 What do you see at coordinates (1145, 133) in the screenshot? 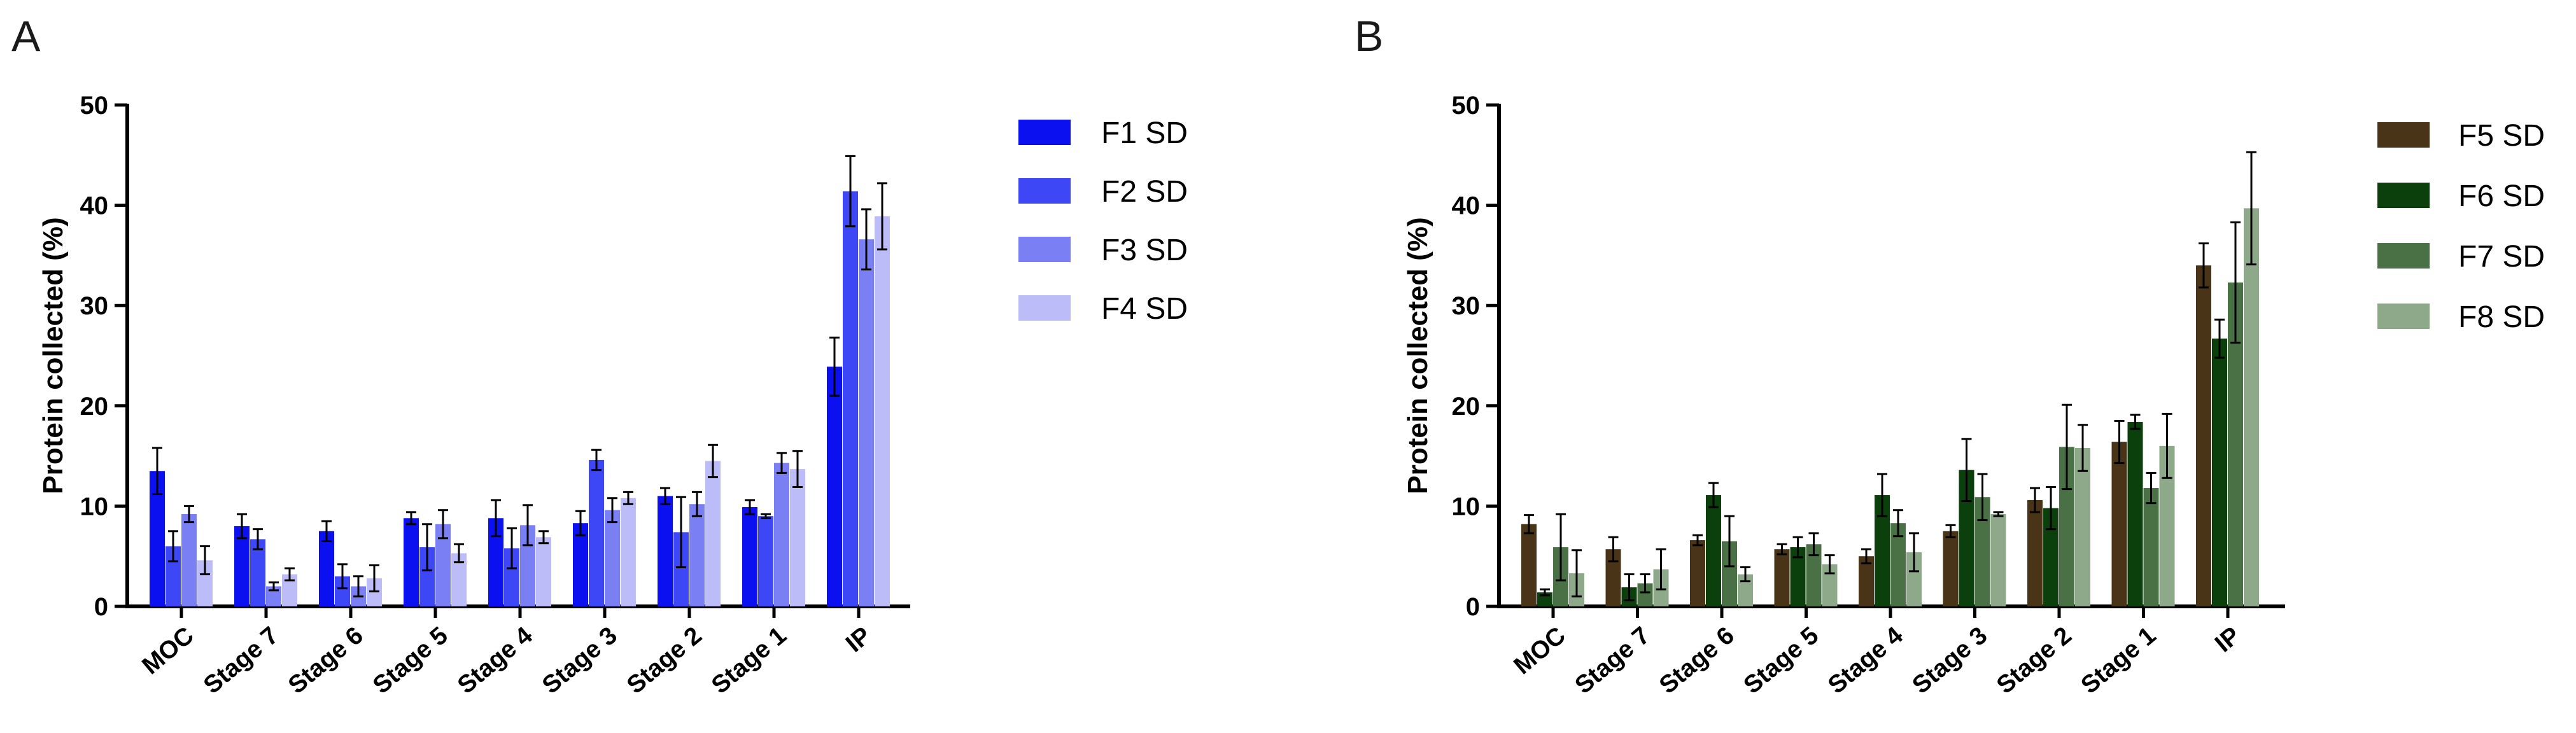
I see `legend-label: F1 SD` at bounding box center [1145, 133].